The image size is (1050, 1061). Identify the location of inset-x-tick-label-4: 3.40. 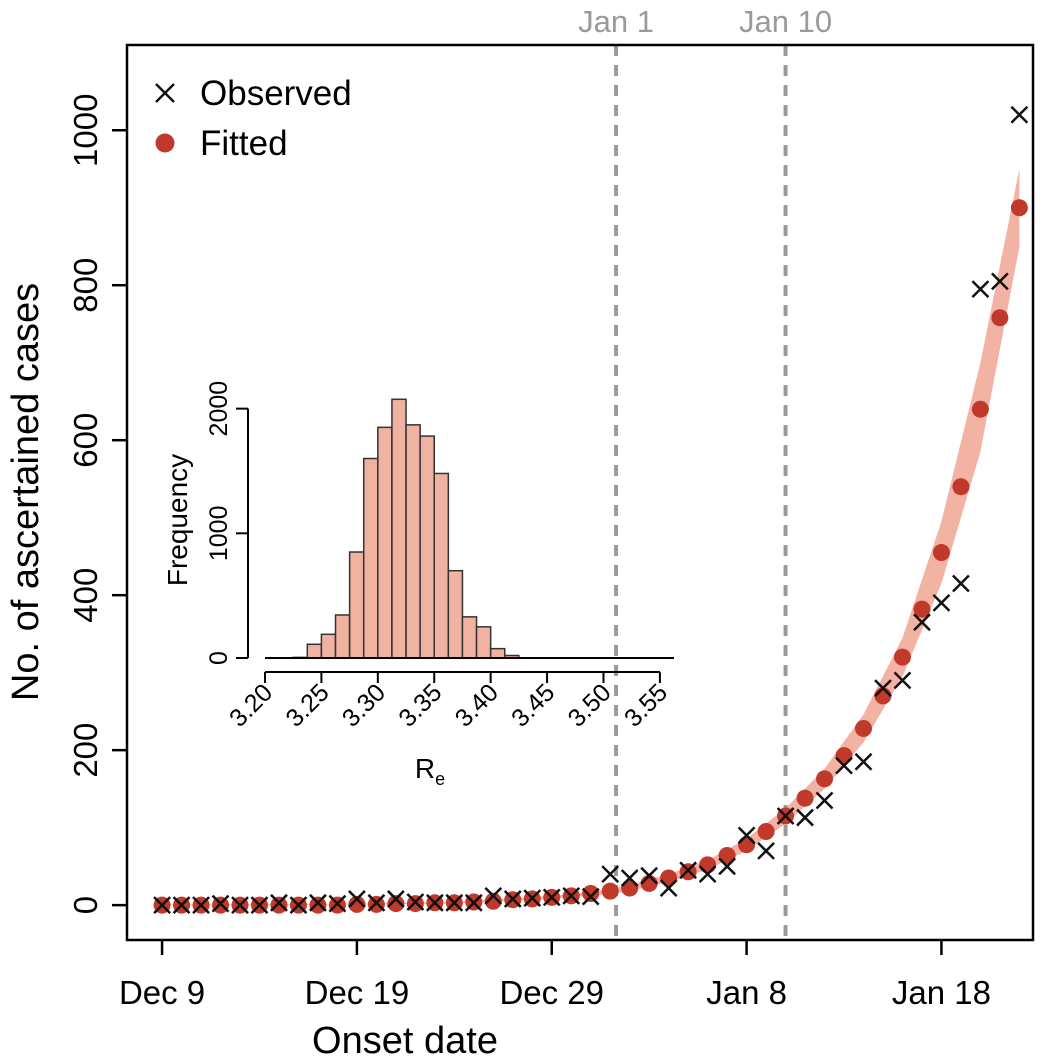
(477, 705).